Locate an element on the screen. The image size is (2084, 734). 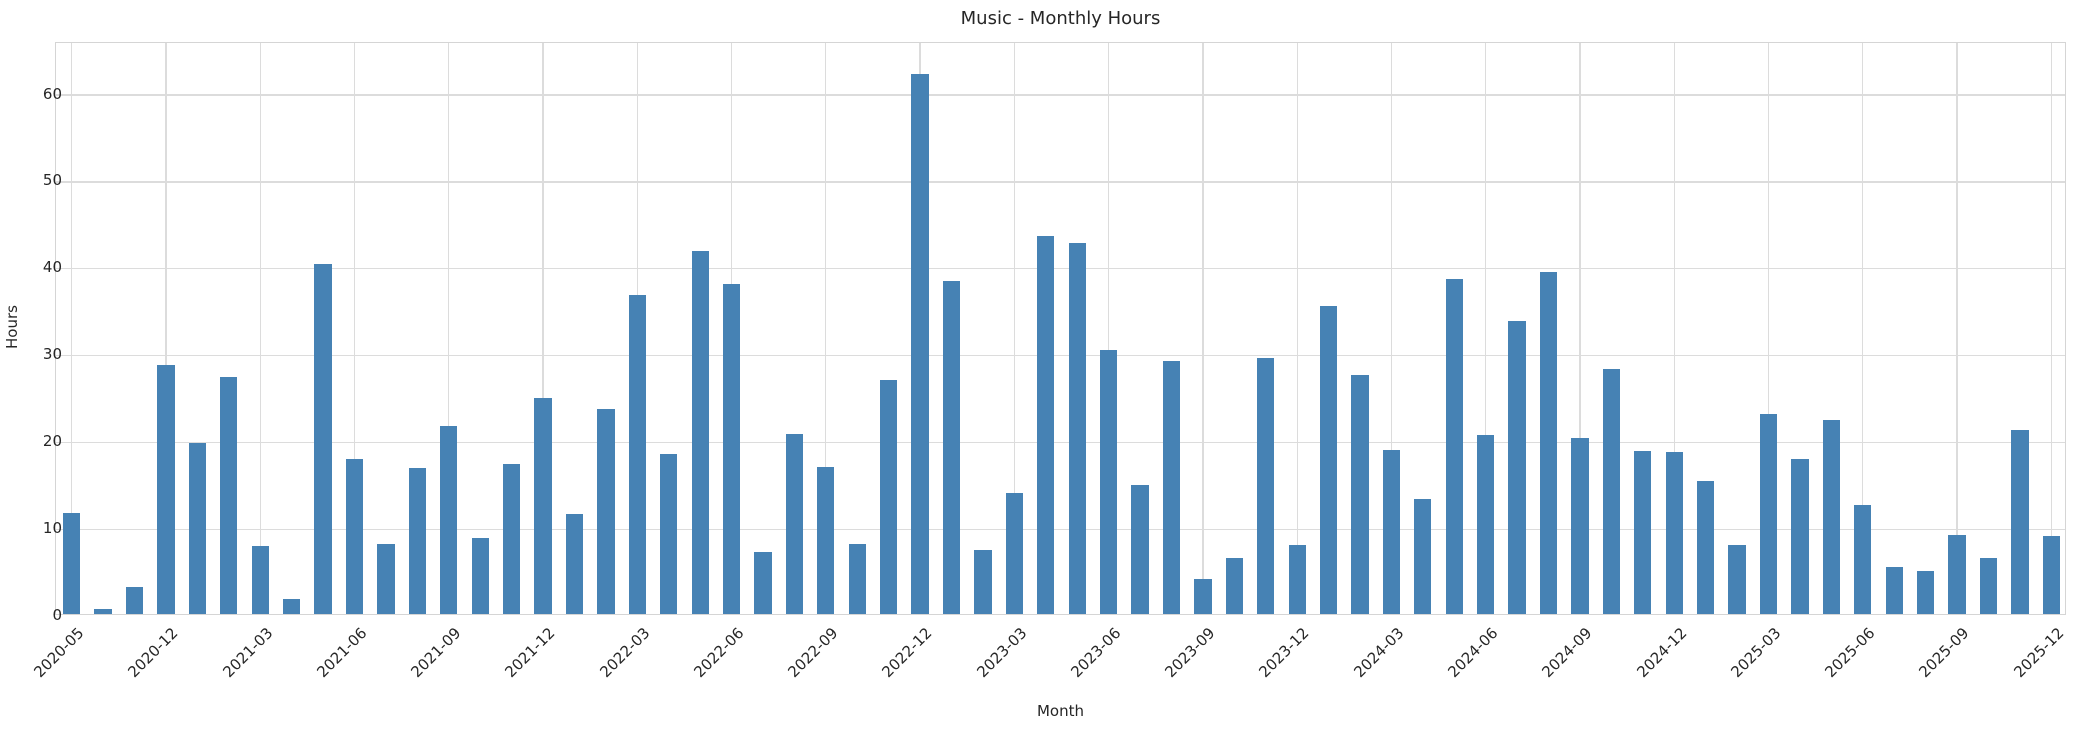
y-tick-label: 40 is located at coordinates (52, 267).